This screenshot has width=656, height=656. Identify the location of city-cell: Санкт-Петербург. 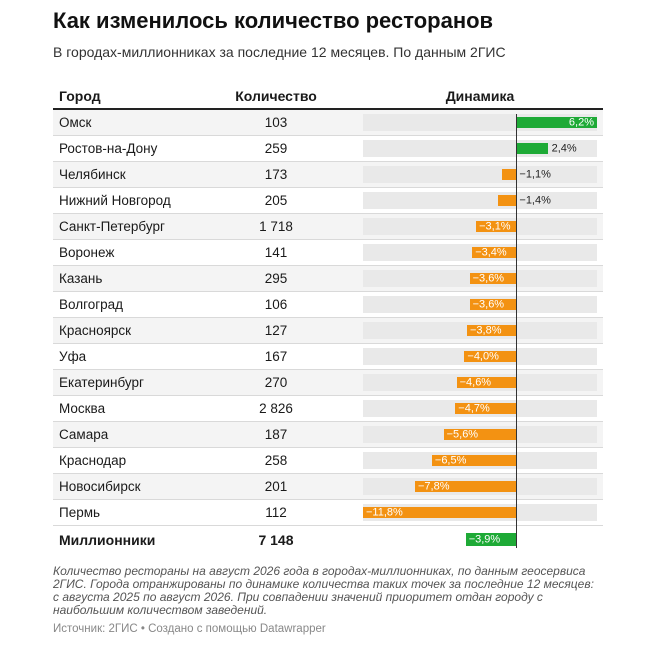
(124, 226).